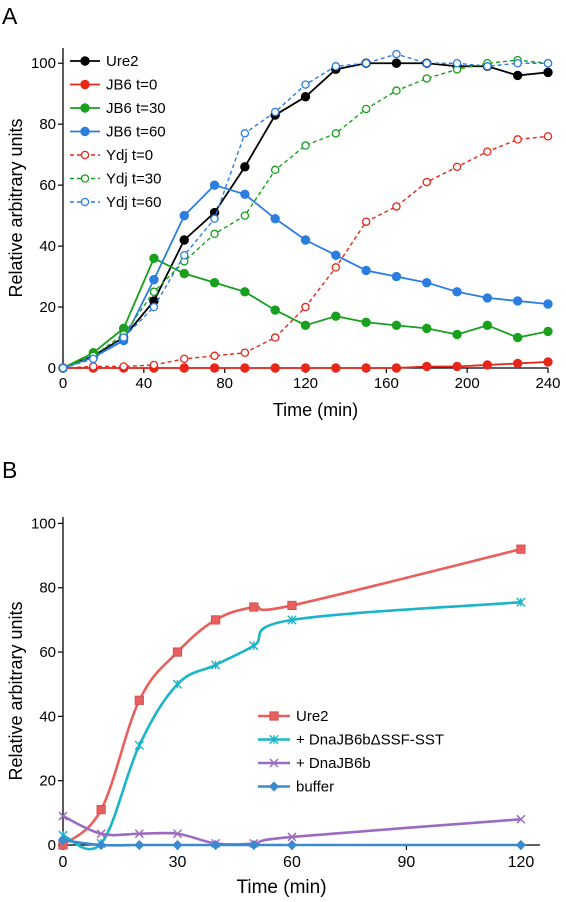  Describe the element at coordinates (178, 862) in the screenshot. I see `x-tick-label: 30` at that location.